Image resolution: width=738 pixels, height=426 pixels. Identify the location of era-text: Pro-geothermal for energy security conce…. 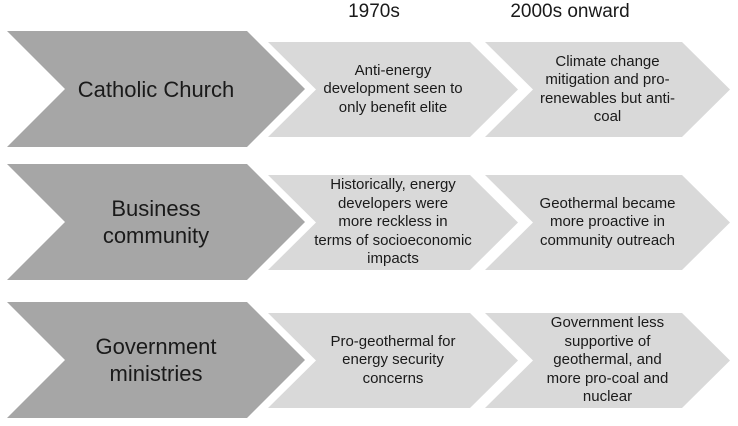
(393, 359).